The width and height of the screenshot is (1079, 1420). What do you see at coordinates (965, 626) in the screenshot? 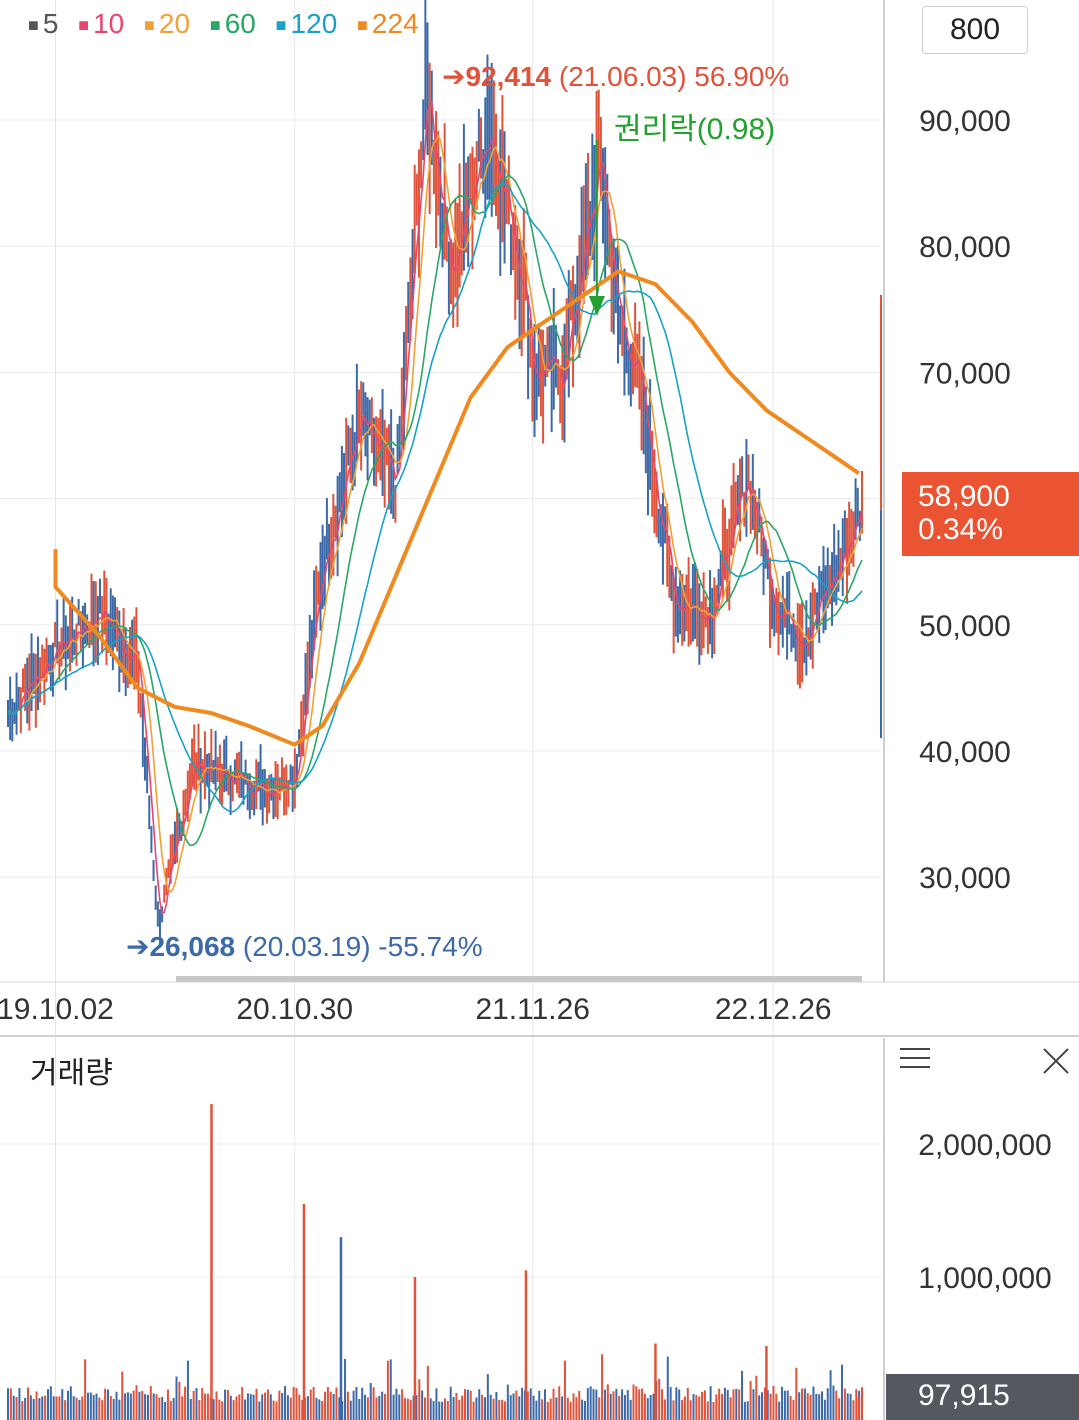
I see `price-tick-label: 50,000` at bounding box center [965, 626].